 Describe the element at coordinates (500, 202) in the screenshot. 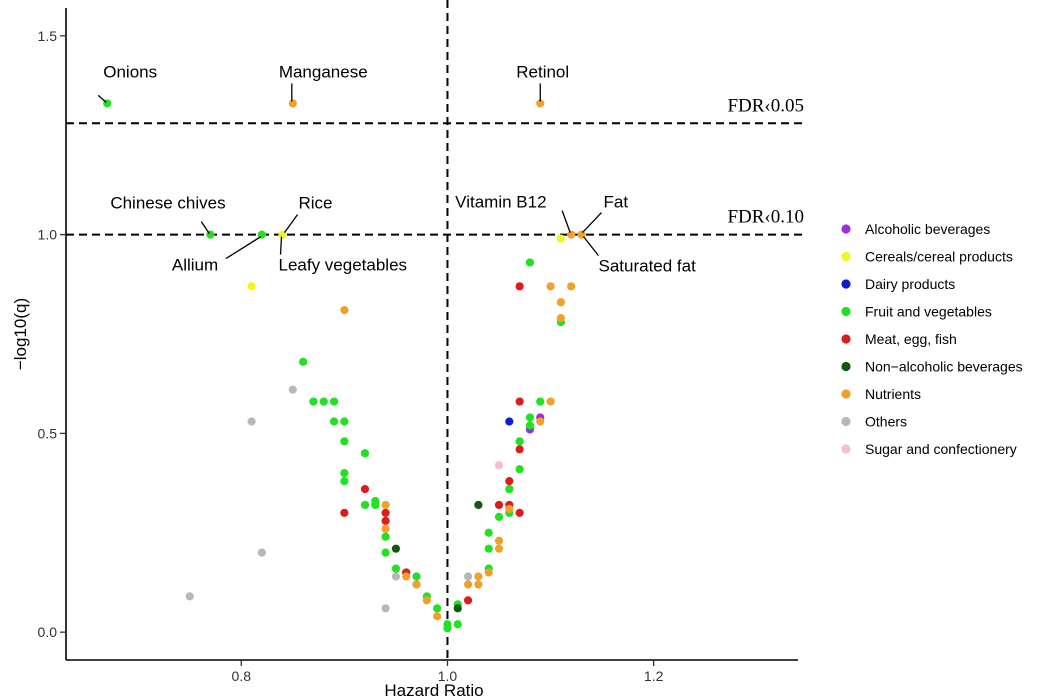

I see `annotation-label: Vitamin B12` at that location.